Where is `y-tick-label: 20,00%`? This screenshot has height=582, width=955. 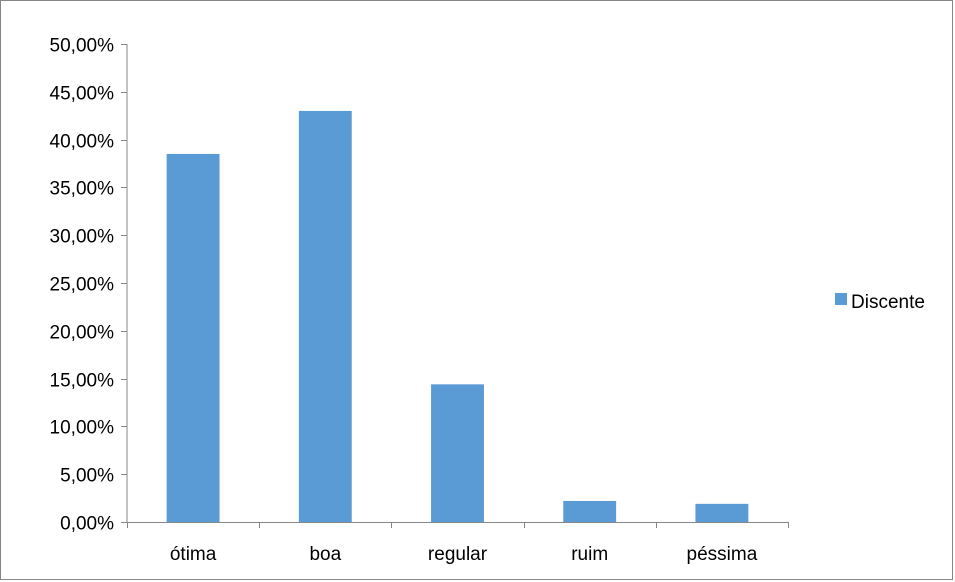
y-tick-label: 20,00% is located at coordinates (82, 333).